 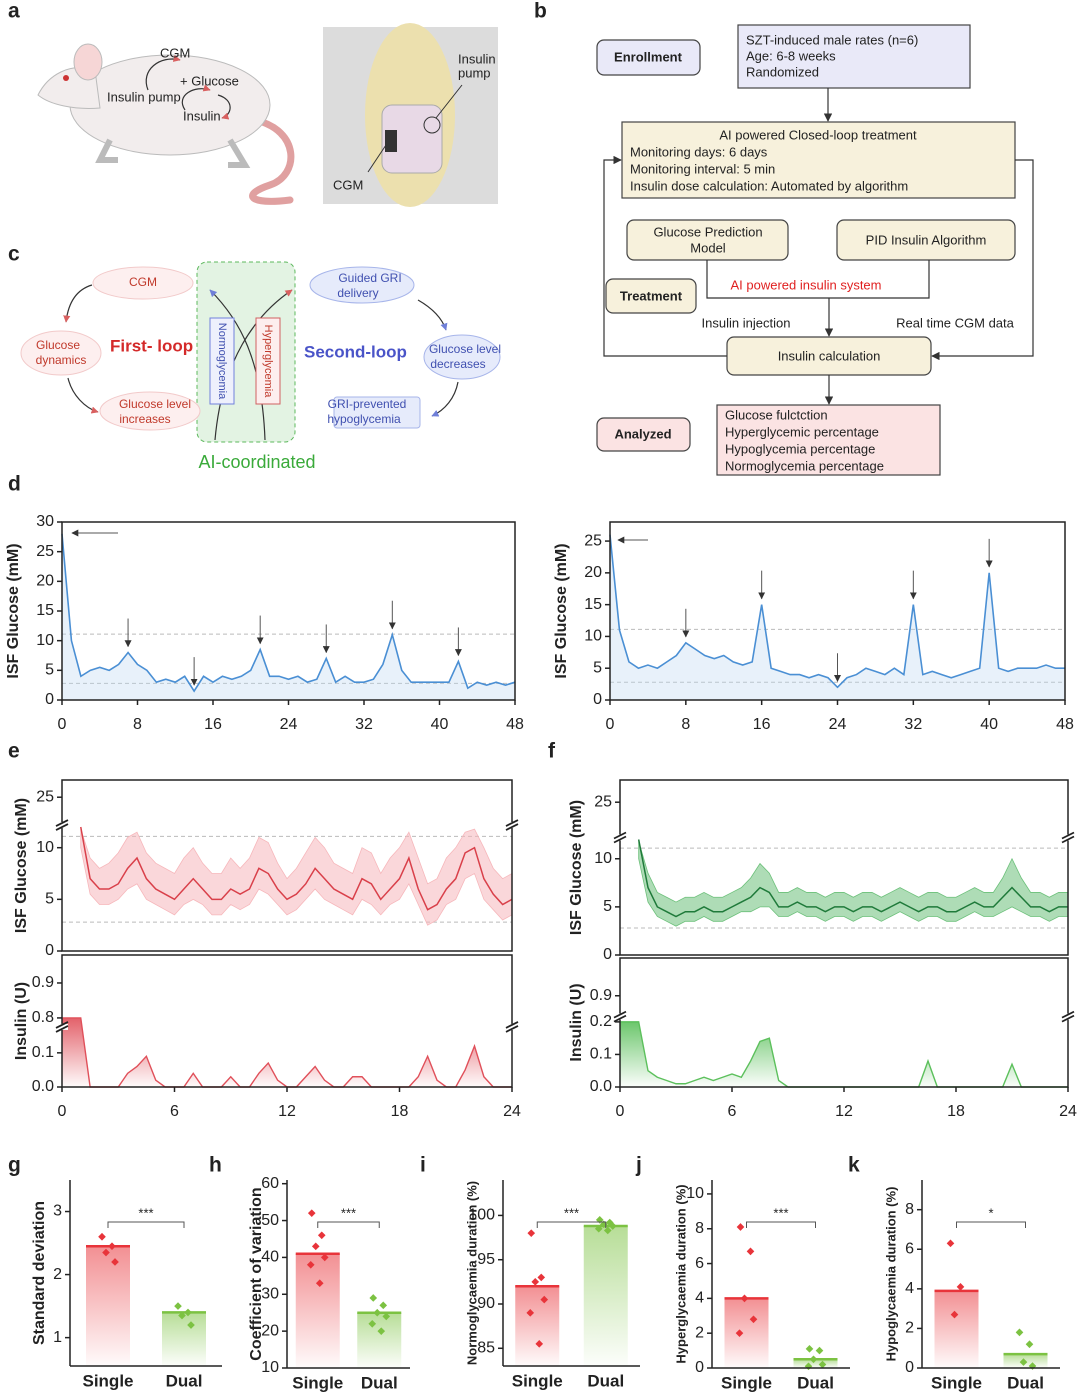 I want to click on x-tick-label: 8, so click(x=137, y=724).